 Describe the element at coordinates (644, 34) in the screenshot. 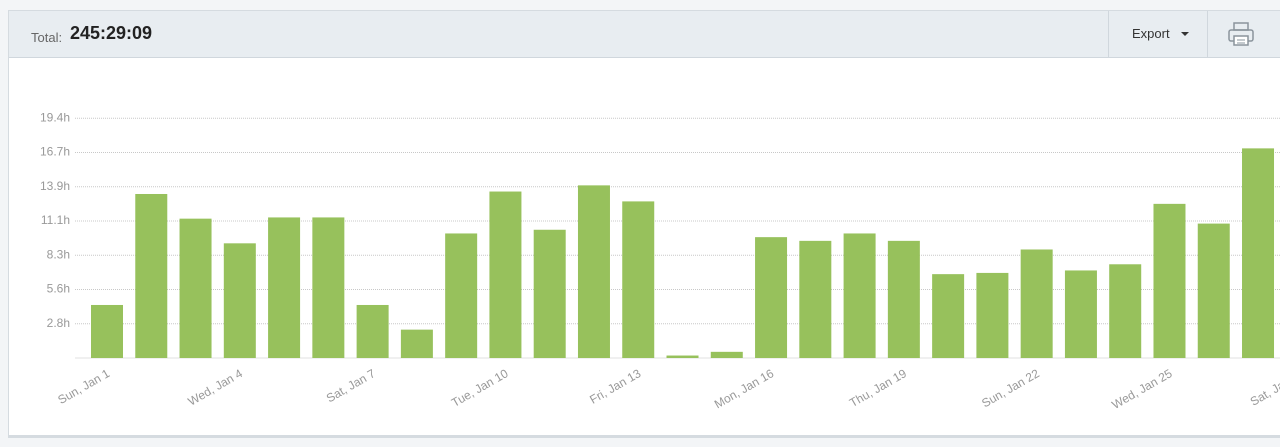

I see `header-bar: Total: 245:29:09 Export` at that location.